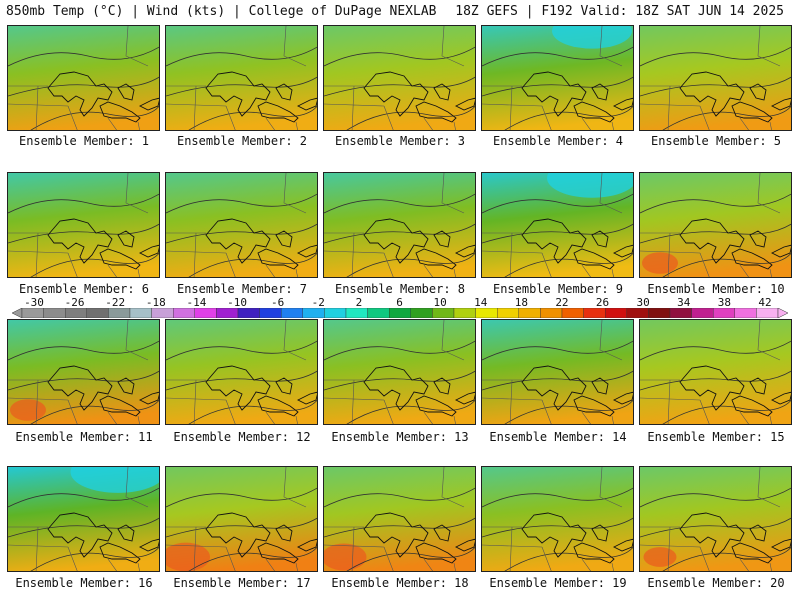 This screenshot has height=600, width=800. What do you see at coordinates (84, 437) in the screenshot?
I see `ensemble-member-label: Ensemble Member: 11` at bounding box center [84, 437].